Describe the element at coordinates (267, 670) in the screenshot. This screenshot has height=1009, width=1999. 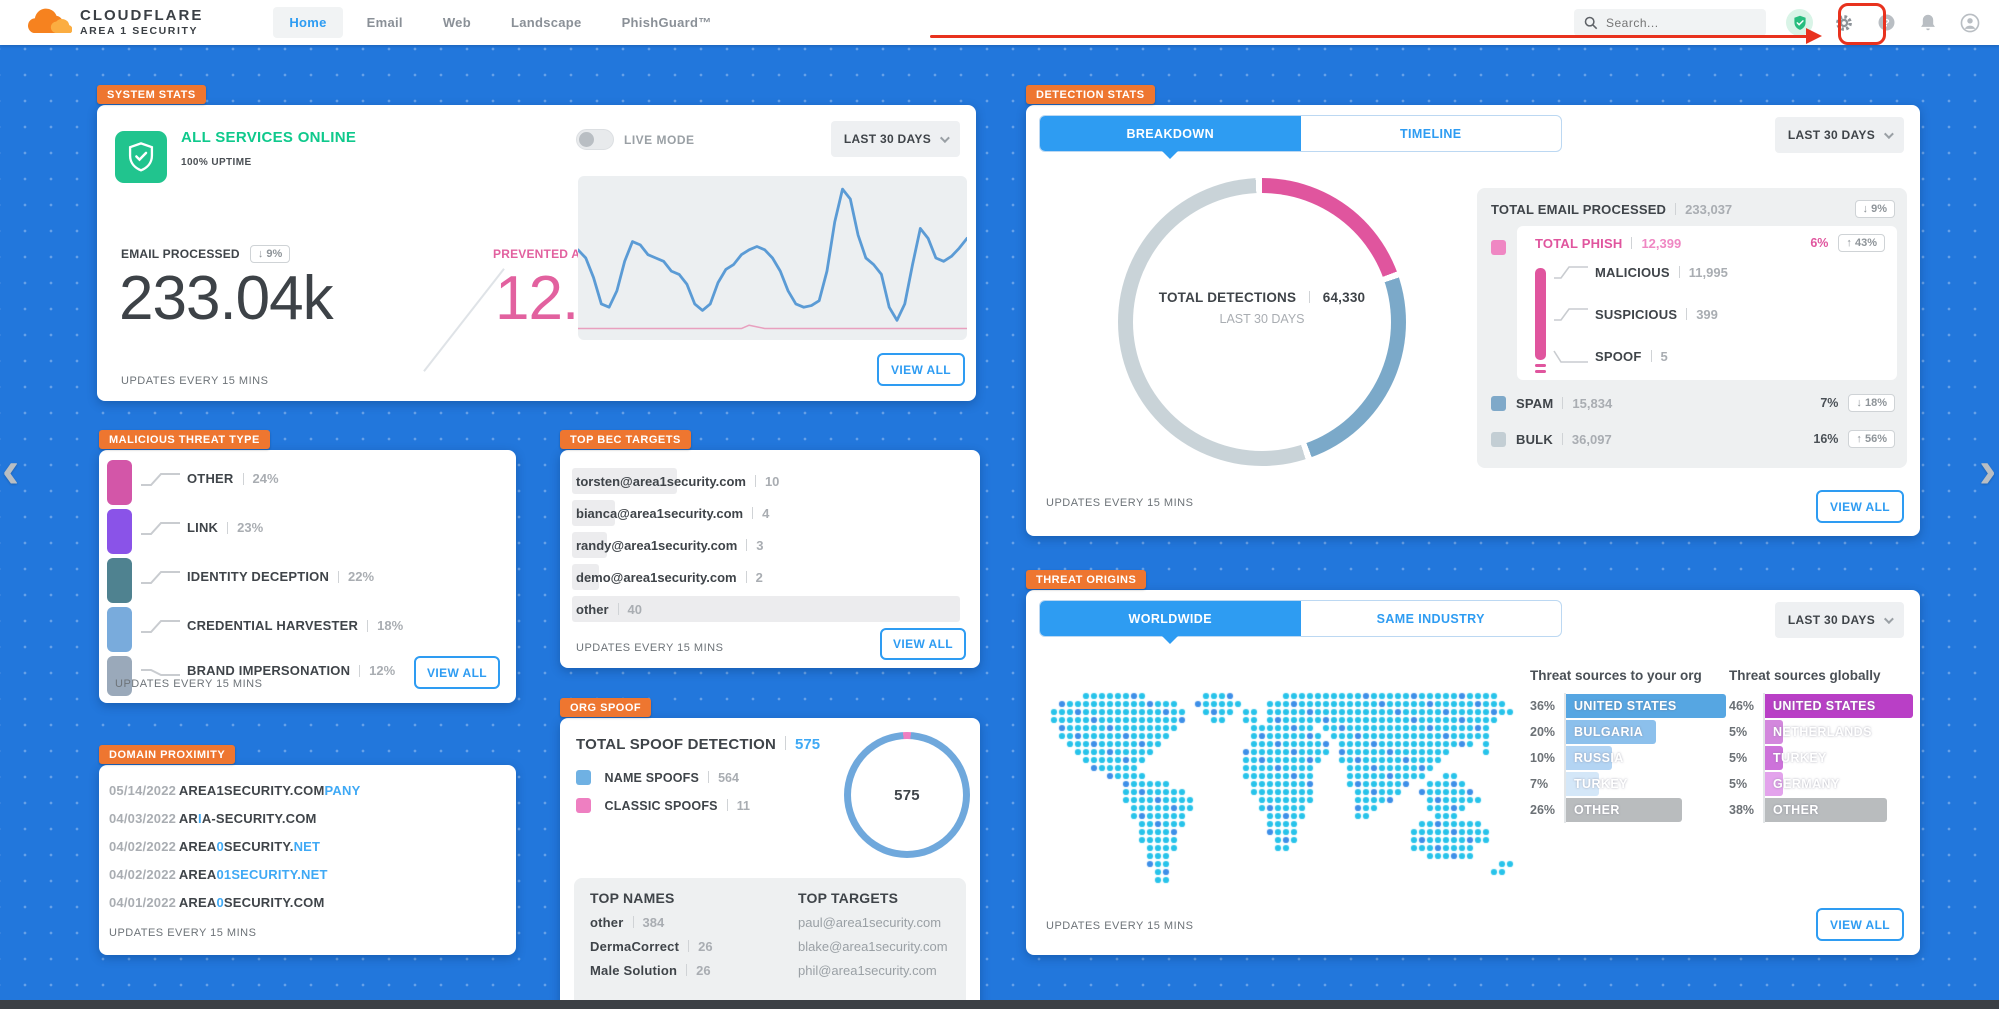
I see `threat-type-row: BRAND IMPERSONATION 12%` at that location.